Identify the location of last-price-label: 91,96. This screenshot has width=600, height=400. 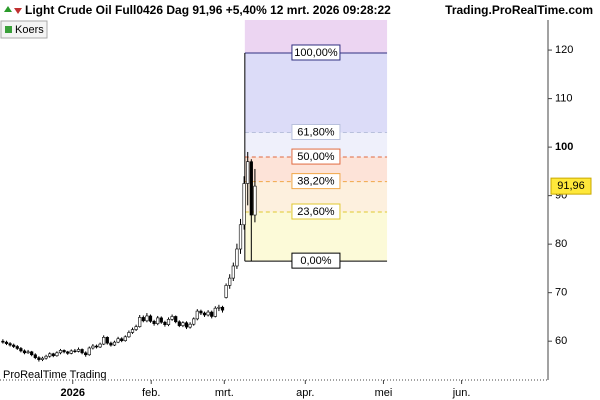
(571, 186).